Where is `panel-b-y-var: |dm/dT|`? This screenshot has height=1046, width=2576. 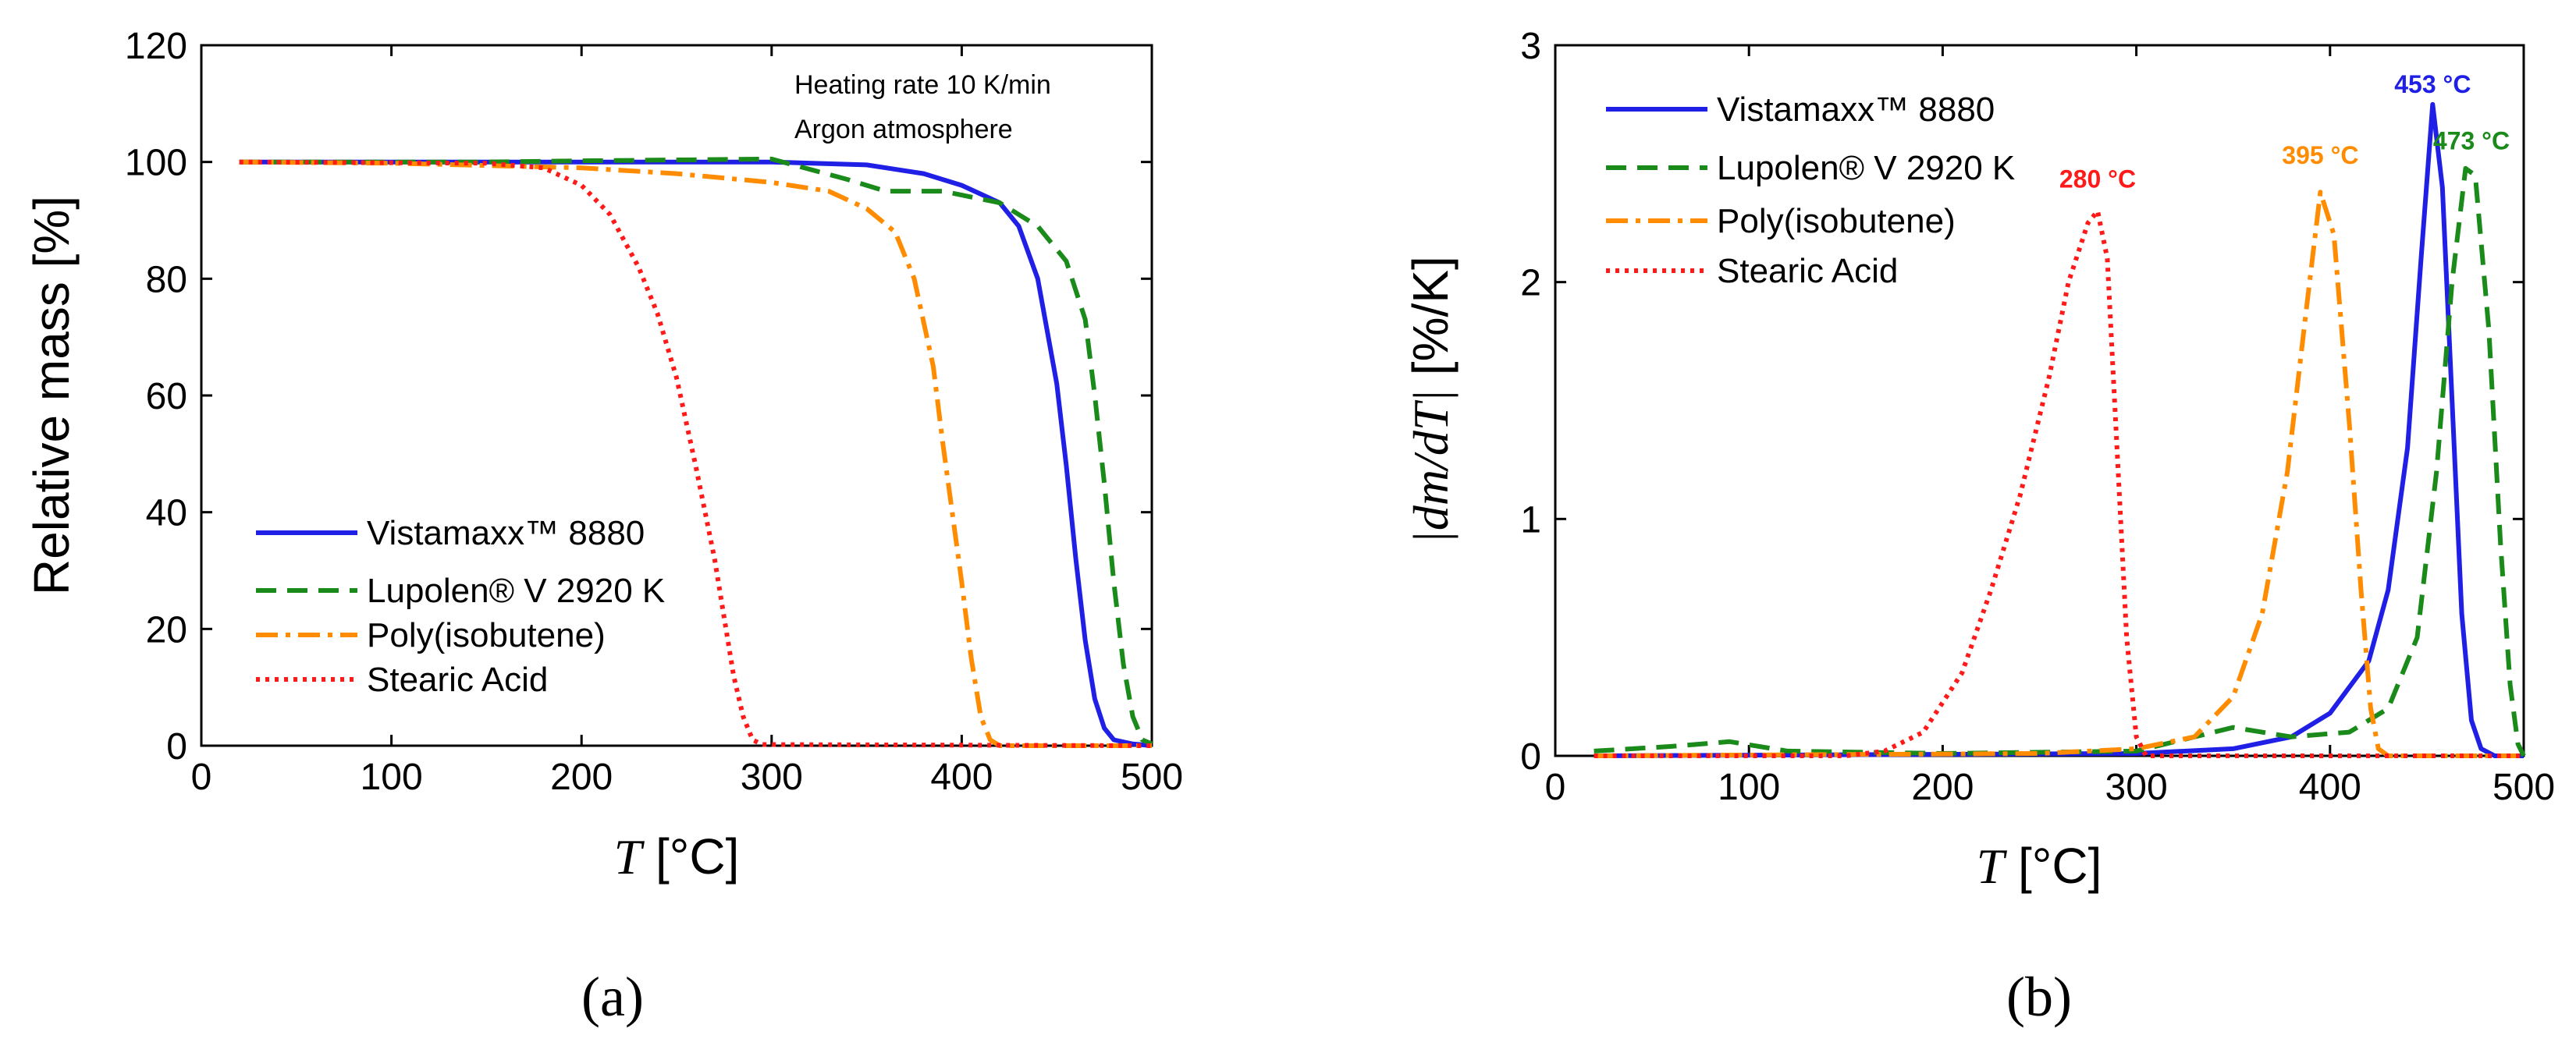 panel-b-y-var: |dm/dT| is located at coordinates (1431, 467).